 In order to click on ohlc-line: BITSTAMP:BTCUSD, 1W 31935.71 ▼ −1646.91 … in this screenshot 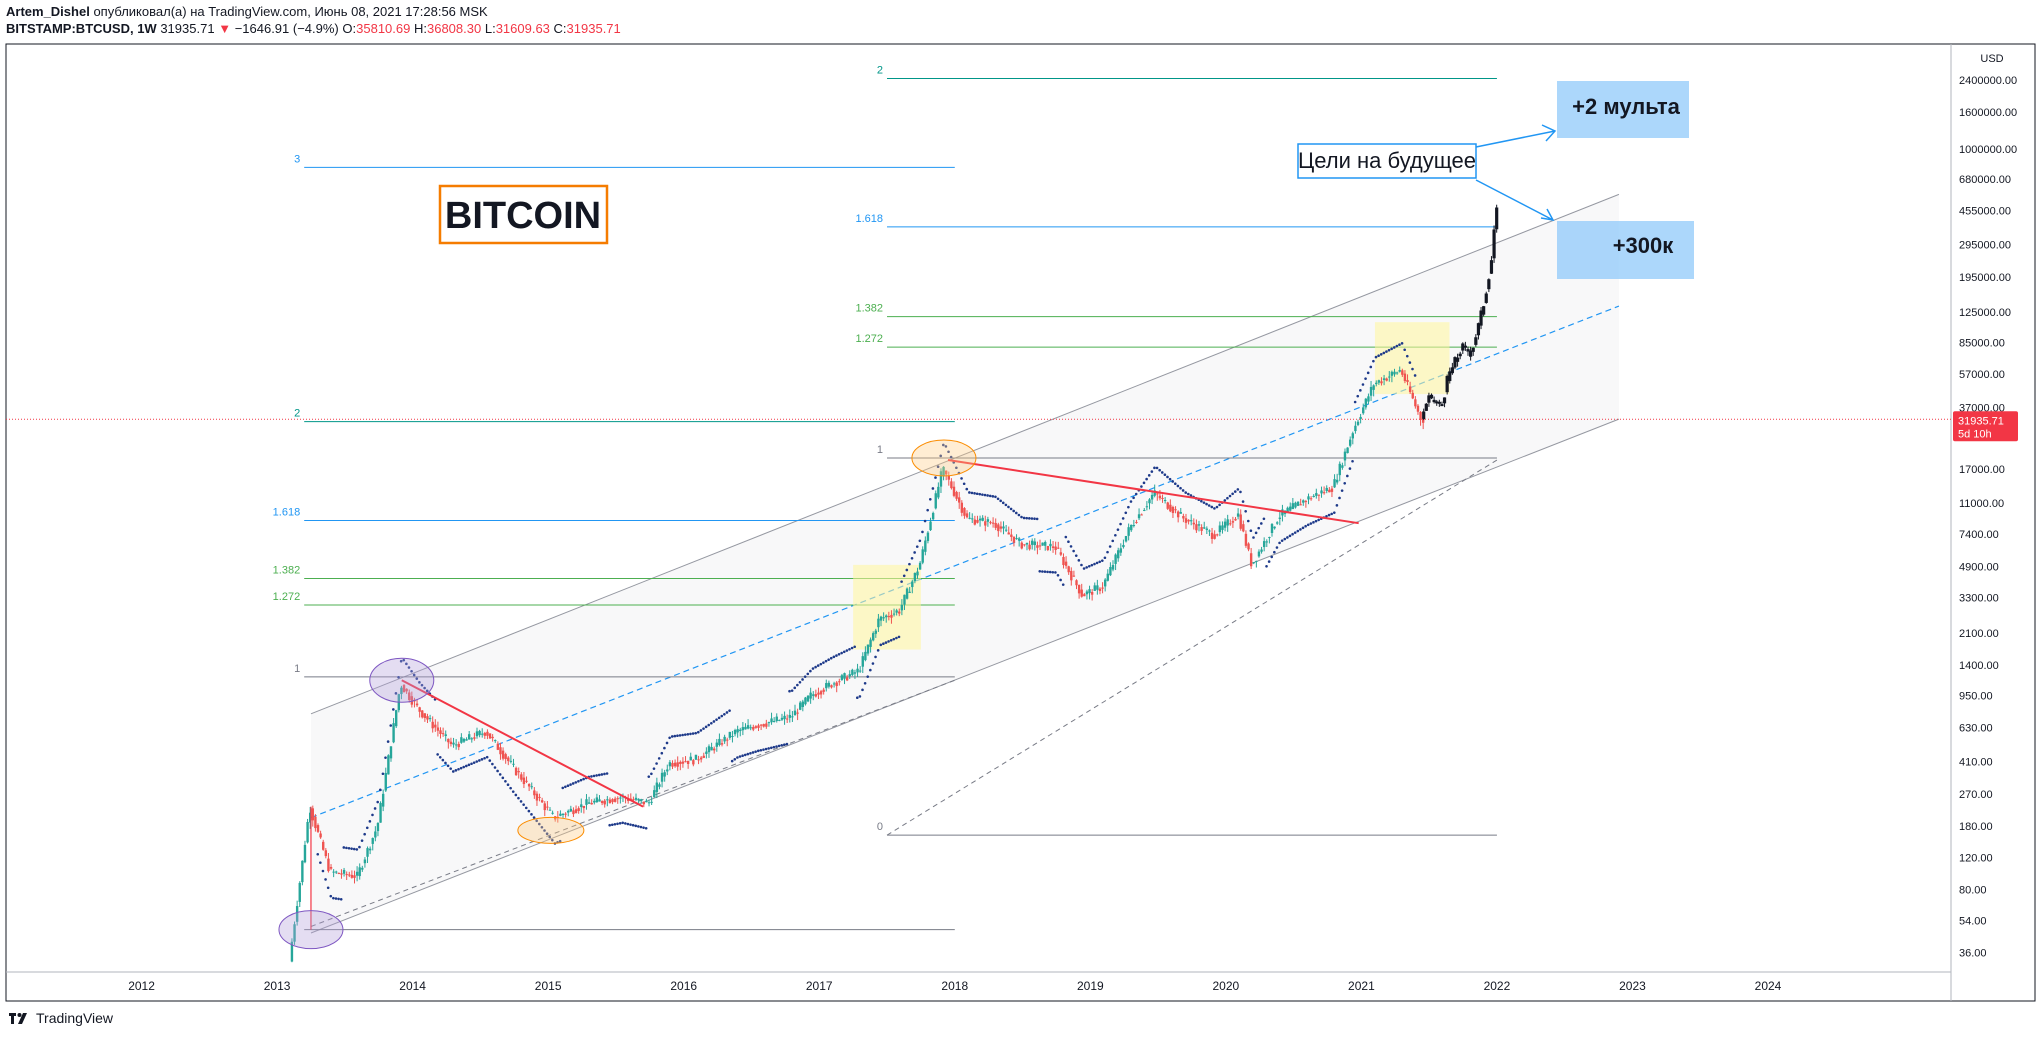, I will do `click(313, 28)`.